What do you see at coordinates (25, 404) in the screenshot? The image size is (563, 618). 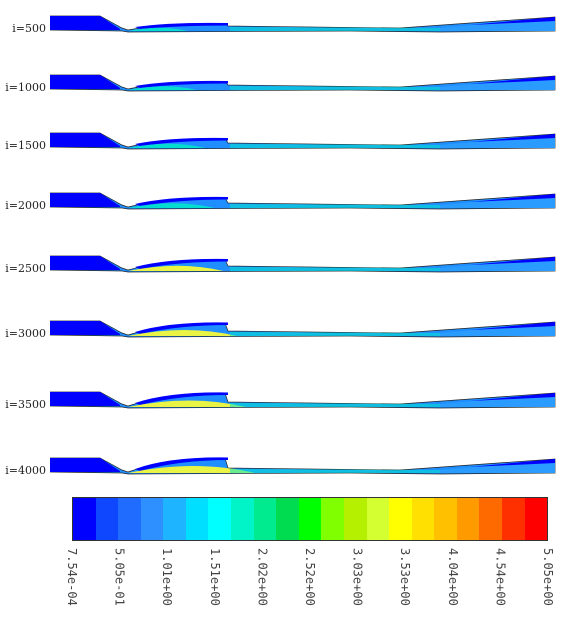 I see `panel-label: i=3500` at bounding box center [25, 404].